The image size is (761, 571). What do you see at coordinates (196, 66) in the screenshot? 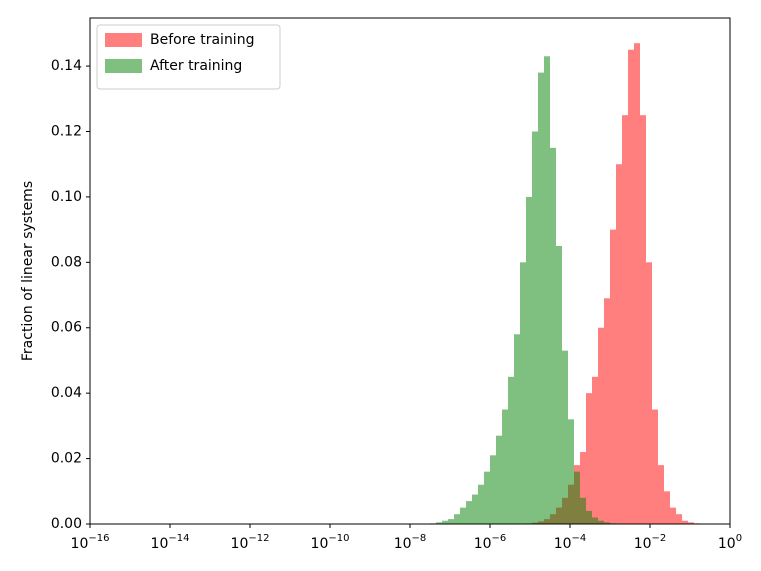
I see `legend-label: After training` at bounding box center [196, 66].